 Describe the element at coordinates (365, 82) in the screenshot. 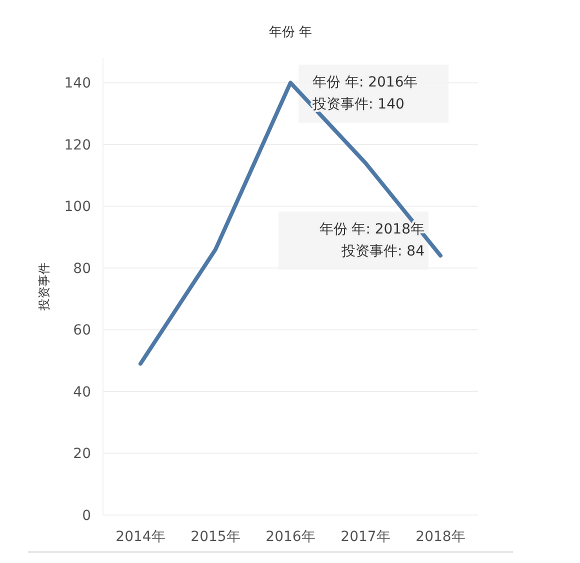

I see `annotation: 年份 年: 2016年` at that location.